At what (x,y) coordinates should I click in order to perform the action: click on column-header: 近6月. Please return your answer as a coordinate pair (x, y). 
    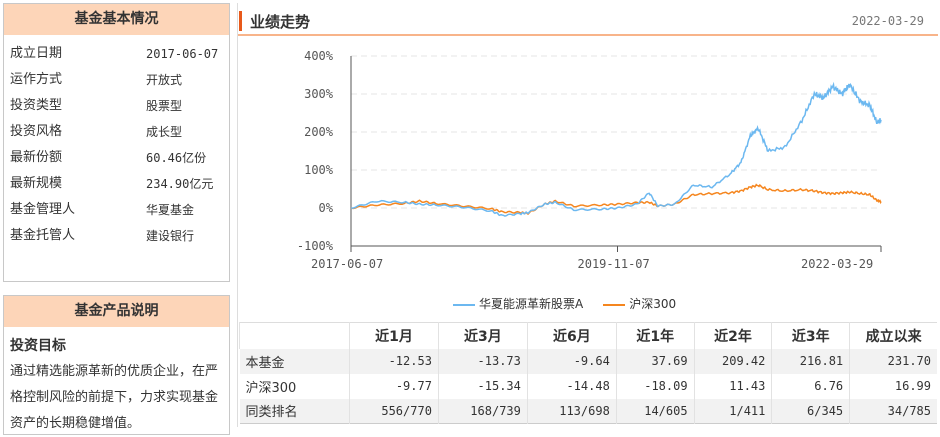
    Looking at the image, I should click on (571, 335).